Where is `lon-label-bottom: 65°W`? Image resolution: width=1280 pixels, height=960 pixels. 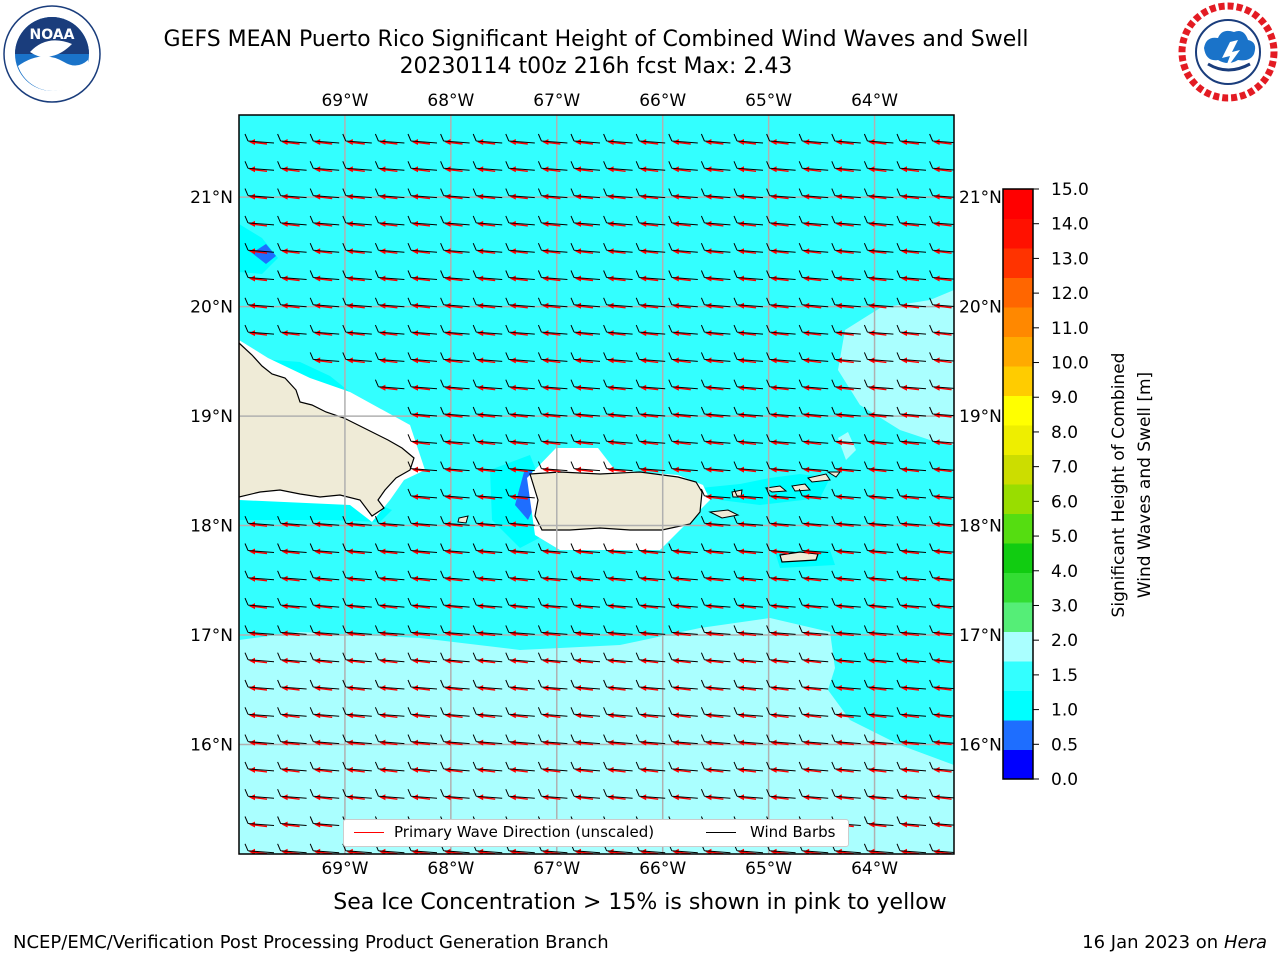
lon-label-bottom: 65°W is located at coordinates (768, 869).